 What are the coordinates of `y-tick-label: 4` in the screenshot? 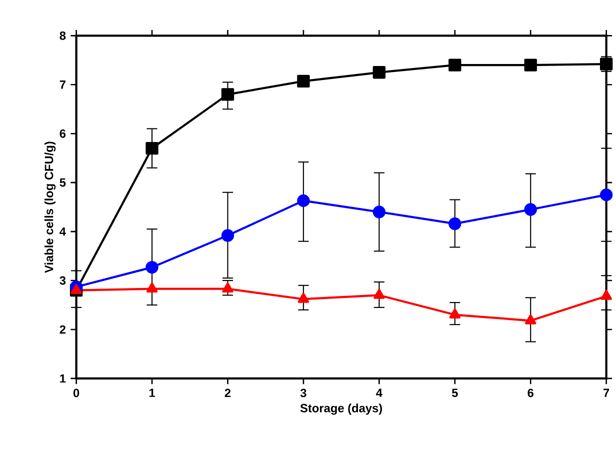 It's located at (63, 232).